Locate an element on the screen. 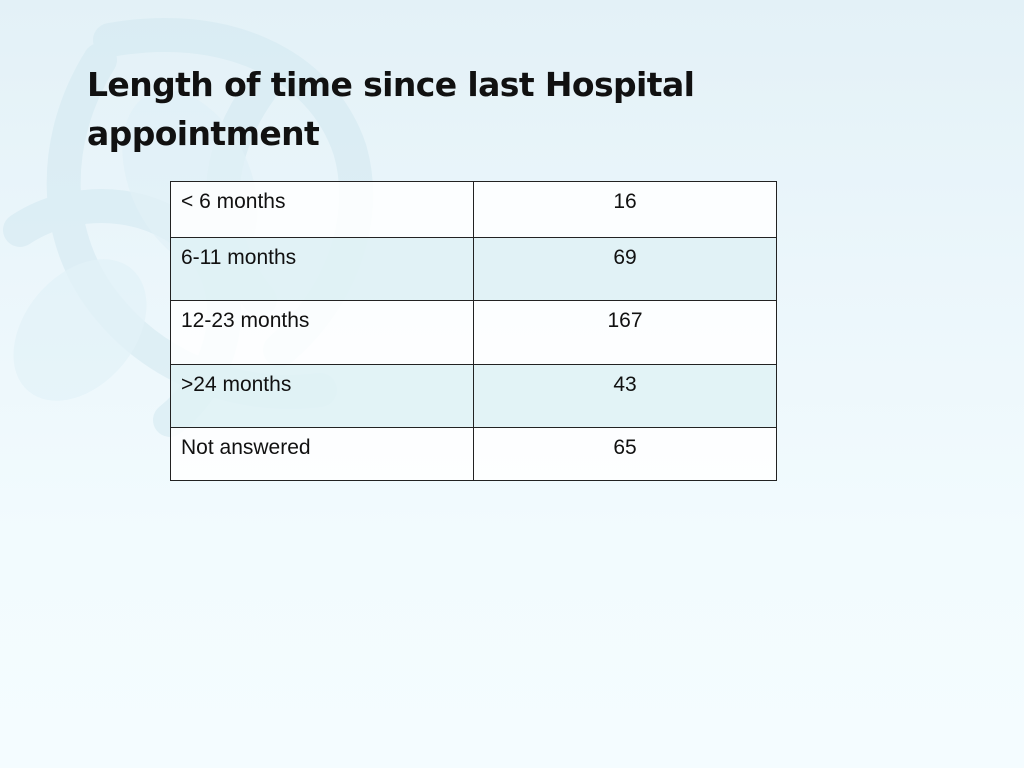  table-row: < 6 months 16 is located at coordinates (473, 209).